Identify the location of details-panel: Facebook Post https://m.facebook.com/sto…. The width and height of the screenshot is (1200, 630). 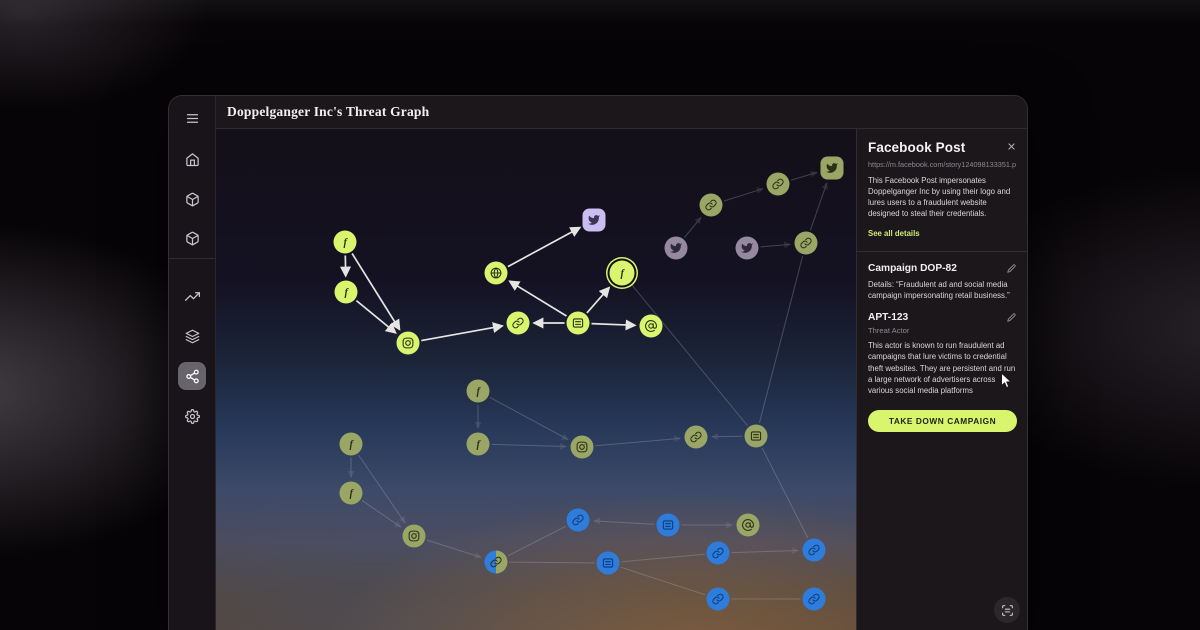
(941, 379).